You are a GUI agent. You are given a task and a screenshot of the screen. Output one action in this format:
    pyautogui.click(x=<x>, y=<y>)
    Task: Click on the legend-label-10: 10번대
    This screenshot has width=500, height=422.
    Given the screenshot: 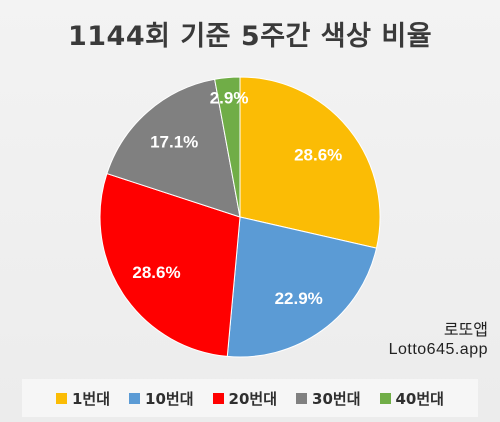 What is the action you would take?
    pyautogui.click(x=169, y=398)
    